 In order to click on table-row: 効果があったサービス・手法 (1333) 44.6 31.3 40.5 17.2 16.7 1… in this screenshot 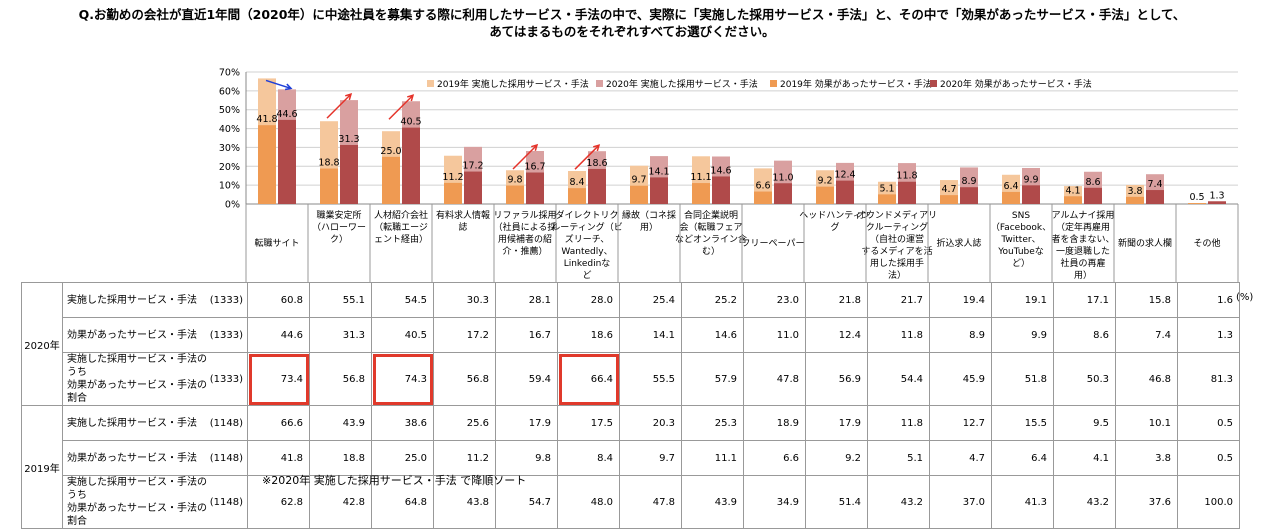, I will do `click(631, 335)`.